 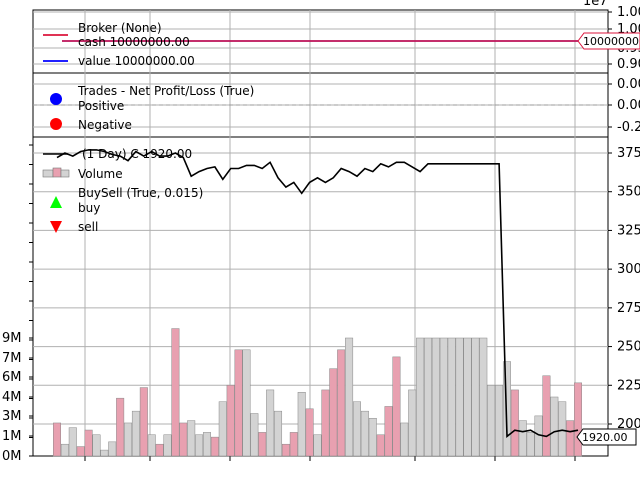 What do you see at coordinates (56, 99) in the screenshot?
I see `positive-legend-marker` at bounding box center [56, 99].